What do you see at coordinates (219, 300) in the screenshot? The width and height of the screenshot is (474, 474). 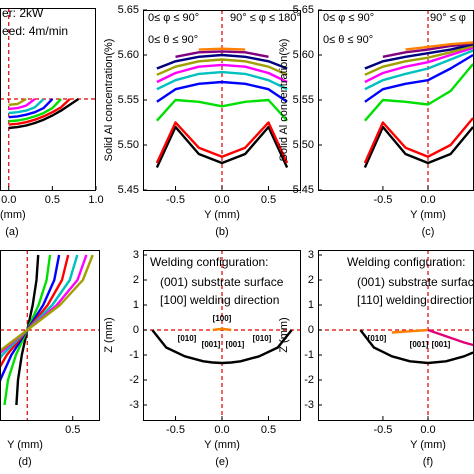 I see `annotation: [100] welding direction` at bounding box center [219, 300].